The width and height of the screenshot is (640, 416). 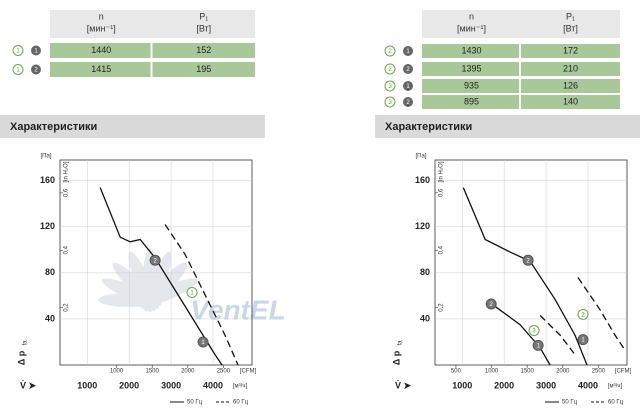 What do you see at coordinates (237, 309) in the screenshot?
I see `watermark: VentEL` at bounding box center [237, 309].